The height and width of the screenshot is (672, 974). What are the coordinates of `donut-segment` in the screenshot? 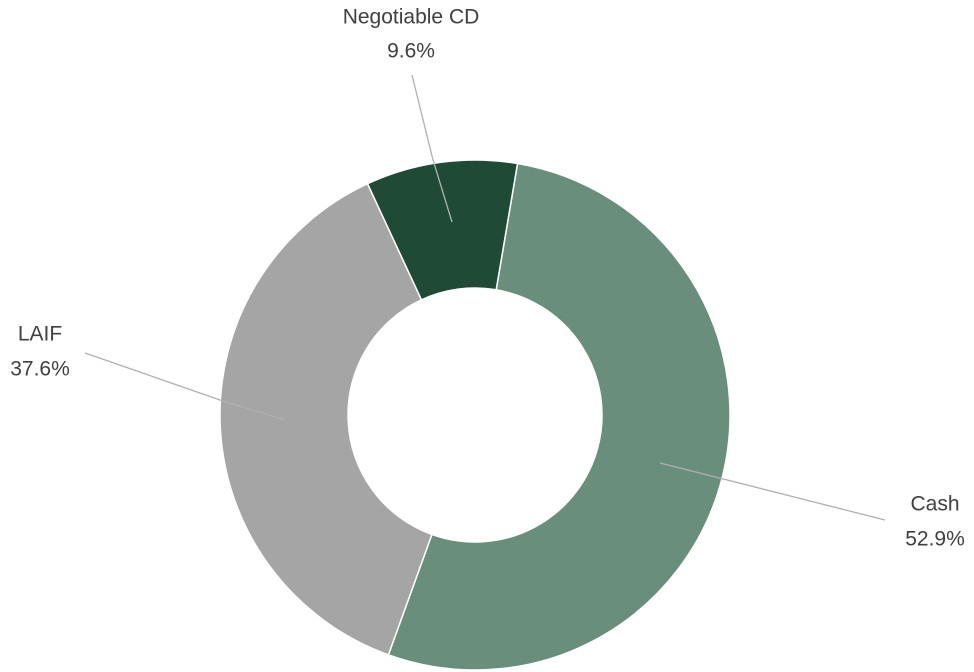 It's located at (442, 230).